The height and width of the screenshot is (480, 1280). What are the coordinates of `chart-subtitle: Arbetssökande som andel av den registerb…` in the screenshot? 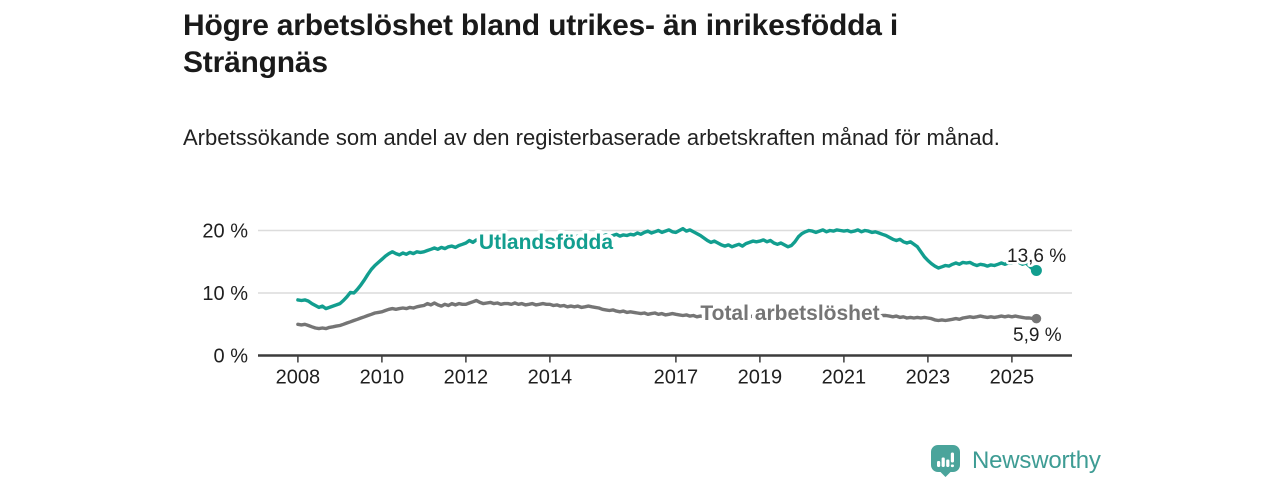 It's located at (591, 137).